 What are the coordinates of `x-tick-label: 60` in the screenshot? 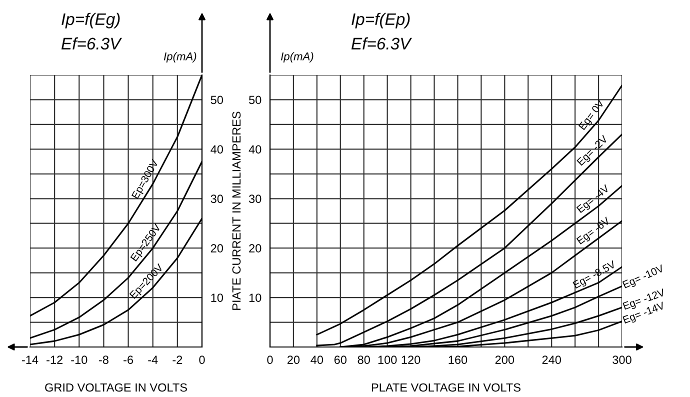 It's located at (340, 360).